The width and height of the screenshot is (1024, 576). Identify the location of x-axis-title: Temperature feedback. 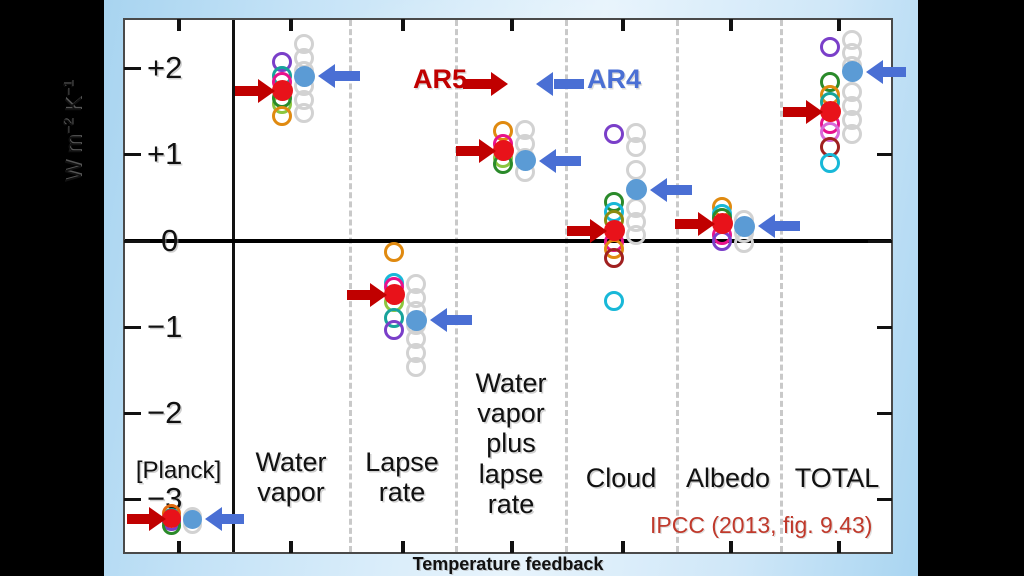
(508, 564).